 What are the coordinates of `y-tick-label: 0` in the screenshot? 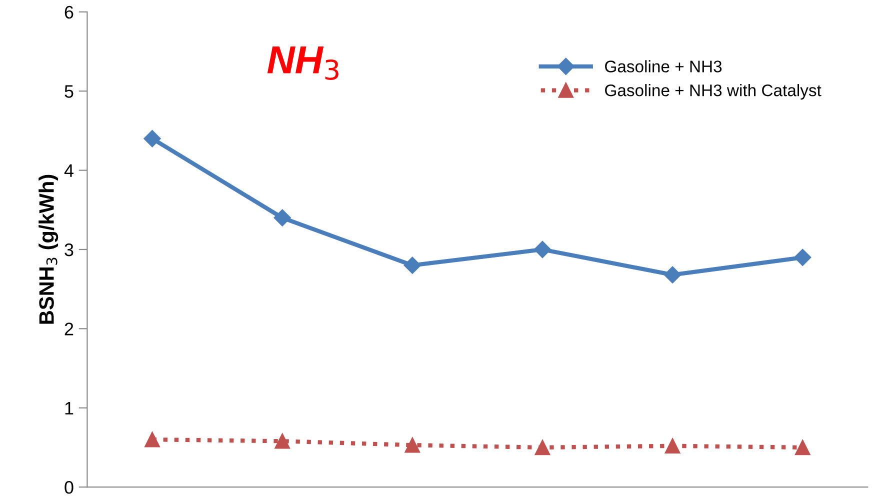 It's located at (69, 487).